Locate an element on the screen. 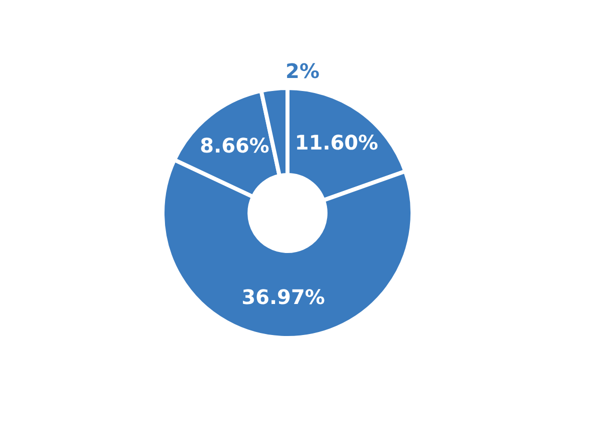 The height and width of the screenshot is (446, 595). data-label: 36.97% is located at coordinates (283, 296).